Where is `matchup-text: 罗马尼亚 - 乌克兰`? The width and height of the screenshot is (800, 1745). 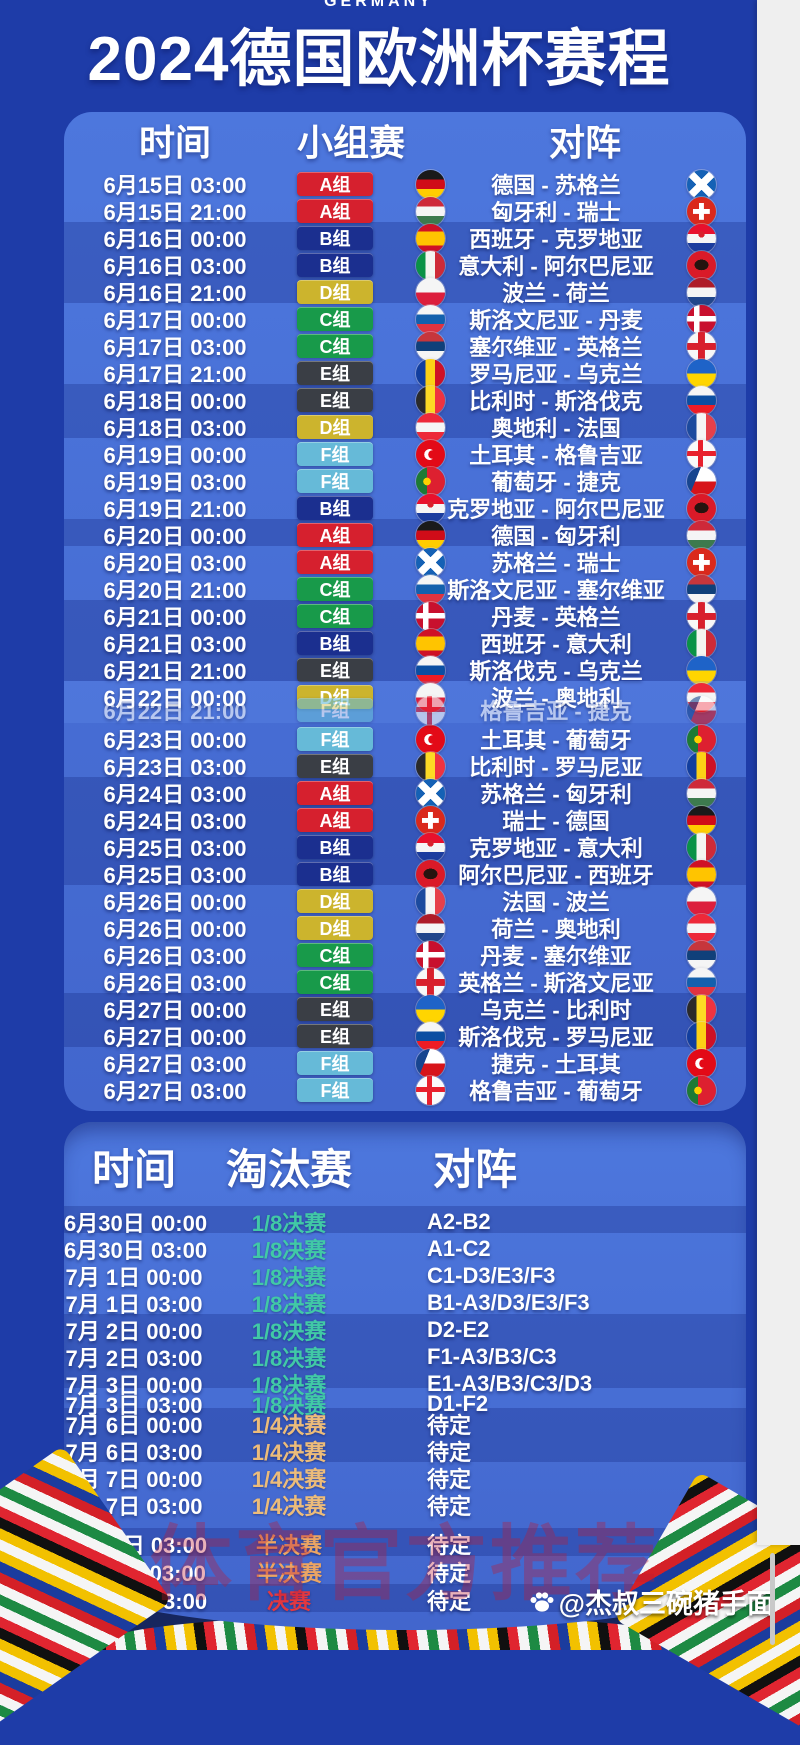 matchup-text: 罗马尼亚 - 乌克兰 is located at coordinates (556, 374).